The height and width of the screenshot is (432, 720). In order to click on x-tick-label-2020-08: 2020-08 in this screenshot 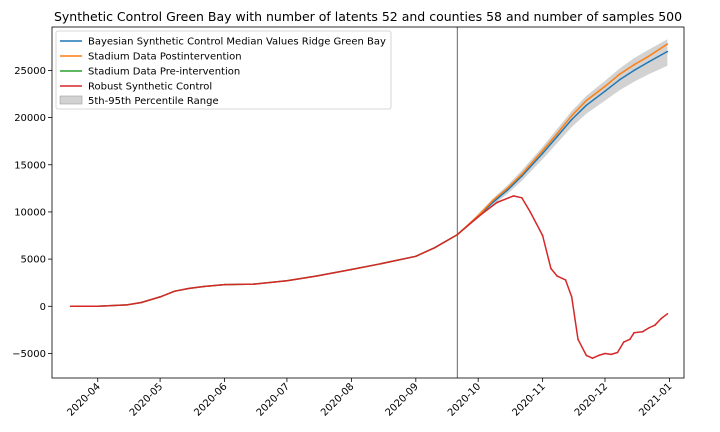, I will do `click(337, 399)`.